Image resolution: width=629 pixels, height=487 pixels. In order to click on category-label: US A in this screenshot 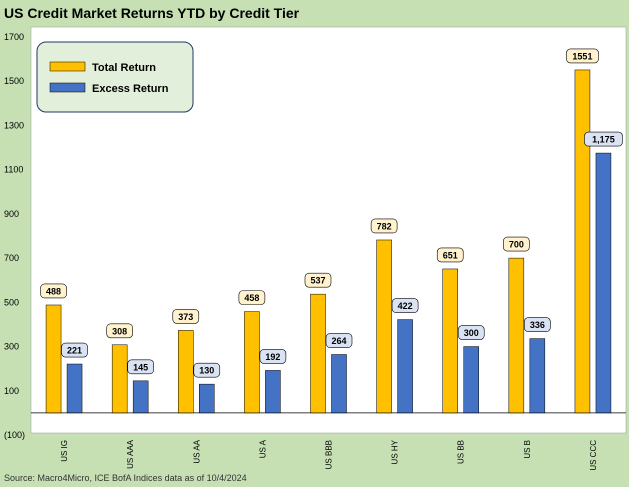, I will do `click(262, 448)`.